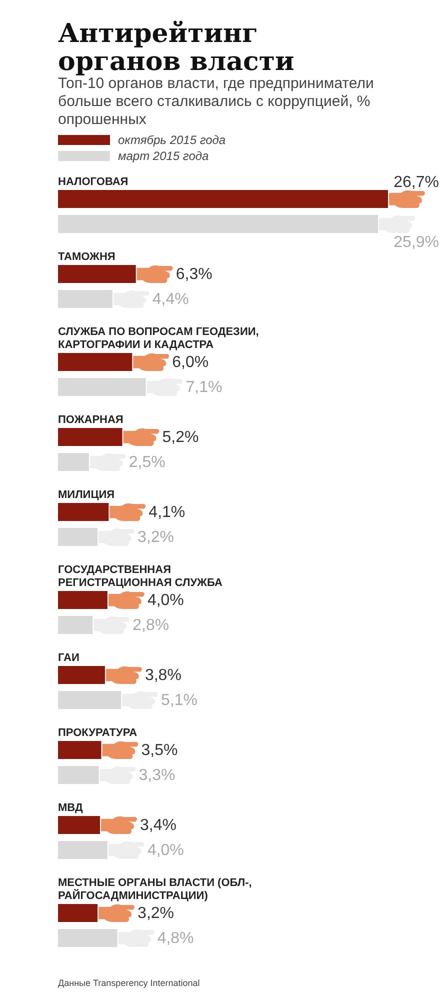 This screenshot has width=441, height=1000. What do you see at coordinates (179, 700) in the screenshot?
I see `data-label: 5,1%` at bounding box center [179, 700].